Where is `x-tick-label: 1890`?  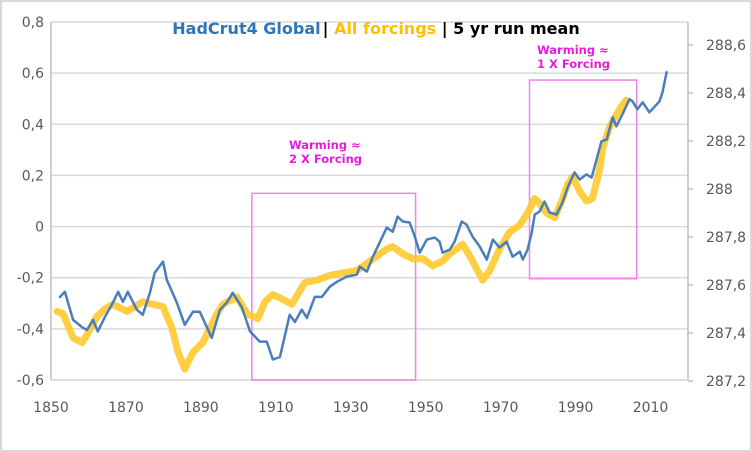
x-tick-label: 1890 is located at coordinates (201, 408).